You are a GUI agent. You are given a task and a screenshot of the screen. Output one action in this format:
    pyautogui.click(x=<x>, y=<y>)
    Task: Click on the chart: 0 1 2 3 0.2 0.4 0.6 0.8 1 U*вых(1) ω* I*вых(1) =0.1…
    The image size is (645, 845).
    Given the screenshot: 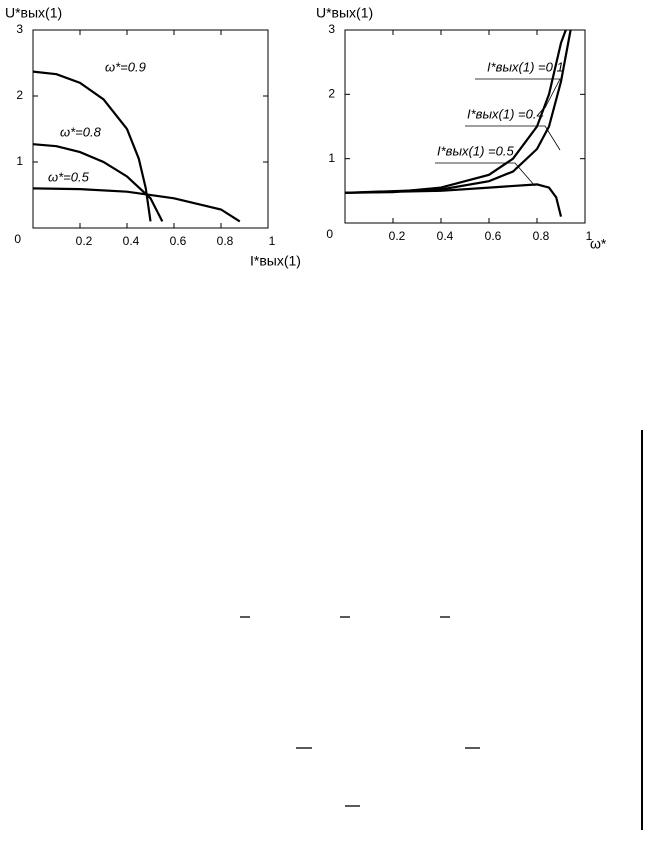 What is the action you would take?
    pyautogui.click(x=461, y=128)
    